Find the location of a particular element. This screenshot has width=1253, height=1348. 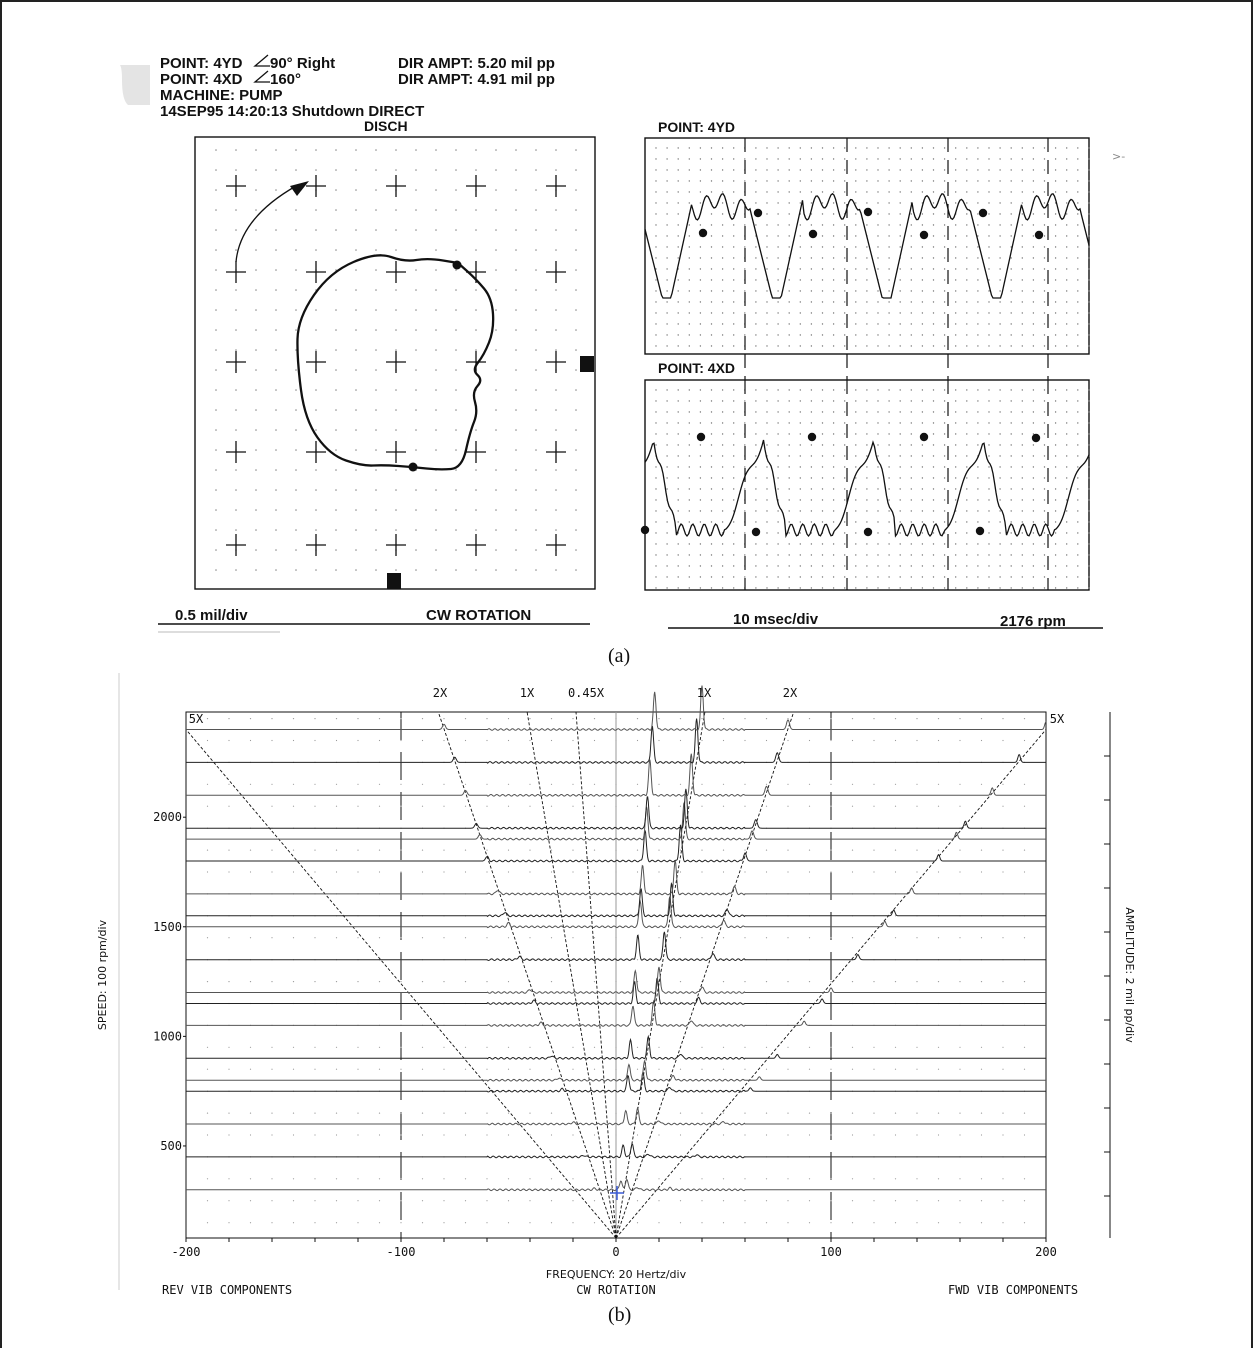

keyphasor-dot is located at coordinates (812, 437).